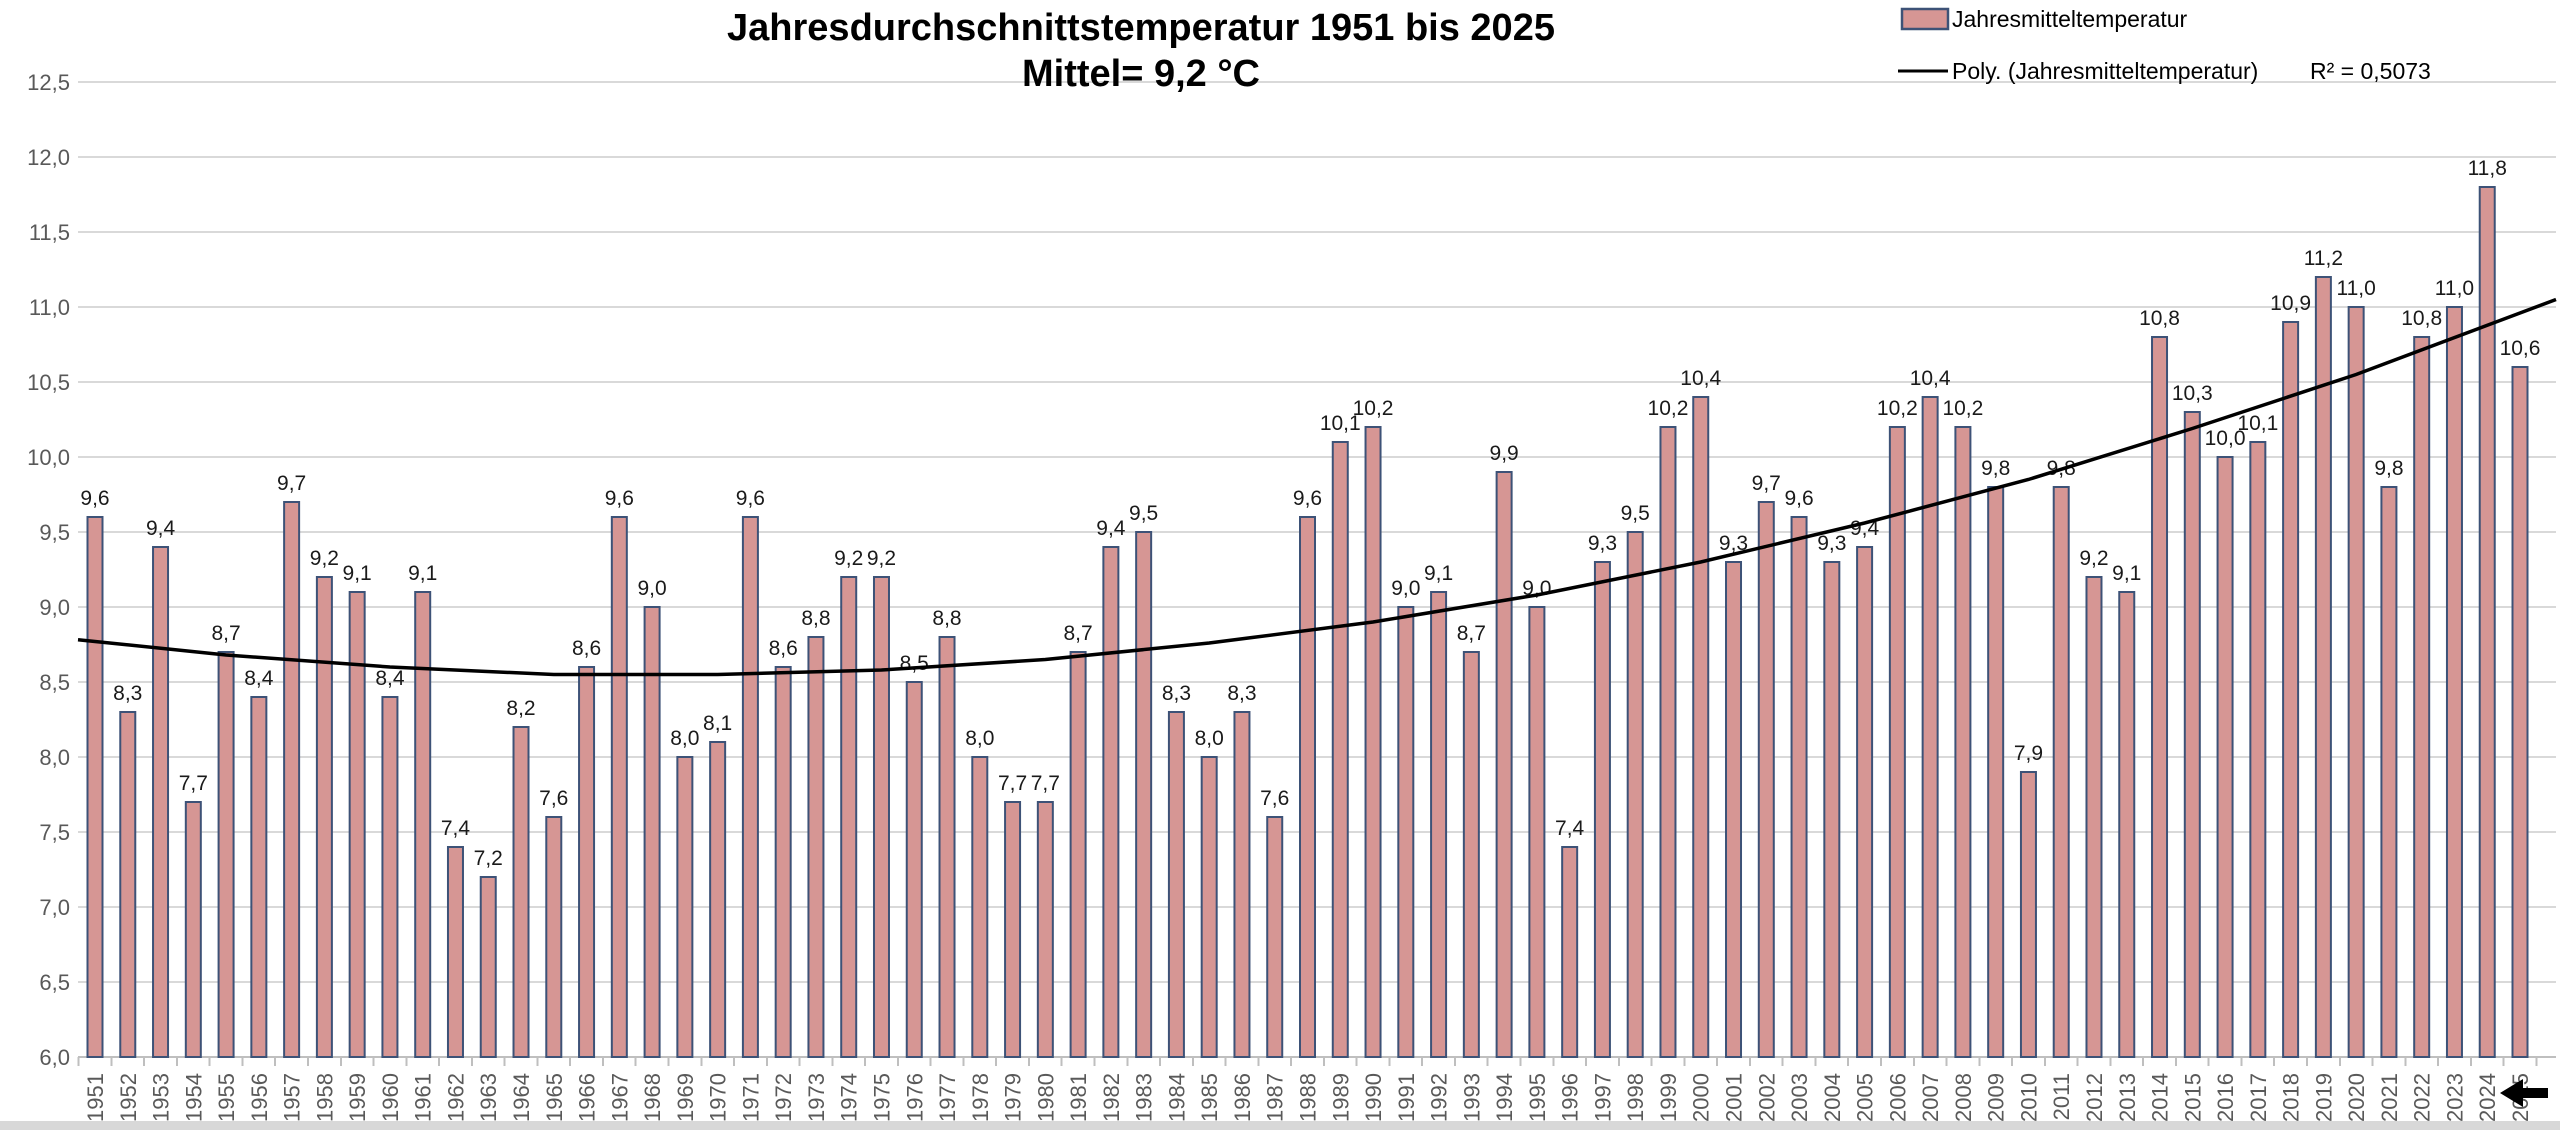  I want to click on x-tick-label-2002: 2002, so click(1766, 1097).